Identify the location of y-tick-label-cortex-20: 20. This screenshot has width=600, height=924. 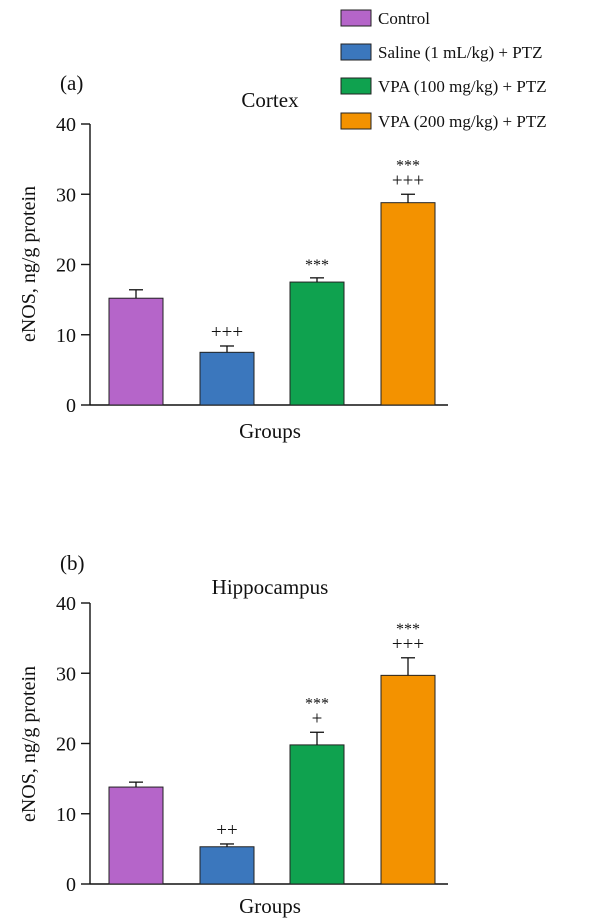
(66, 266).